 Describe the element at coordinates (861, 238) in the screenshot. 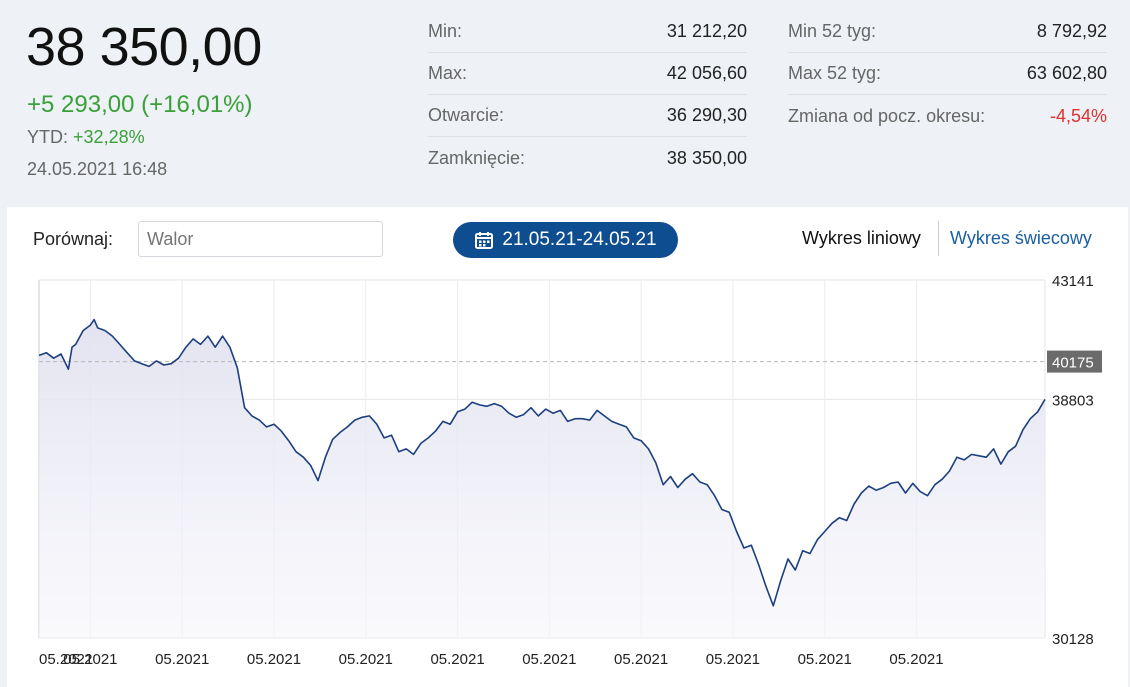

I see `tab-line-chart: Wykres liniowy` at that location.